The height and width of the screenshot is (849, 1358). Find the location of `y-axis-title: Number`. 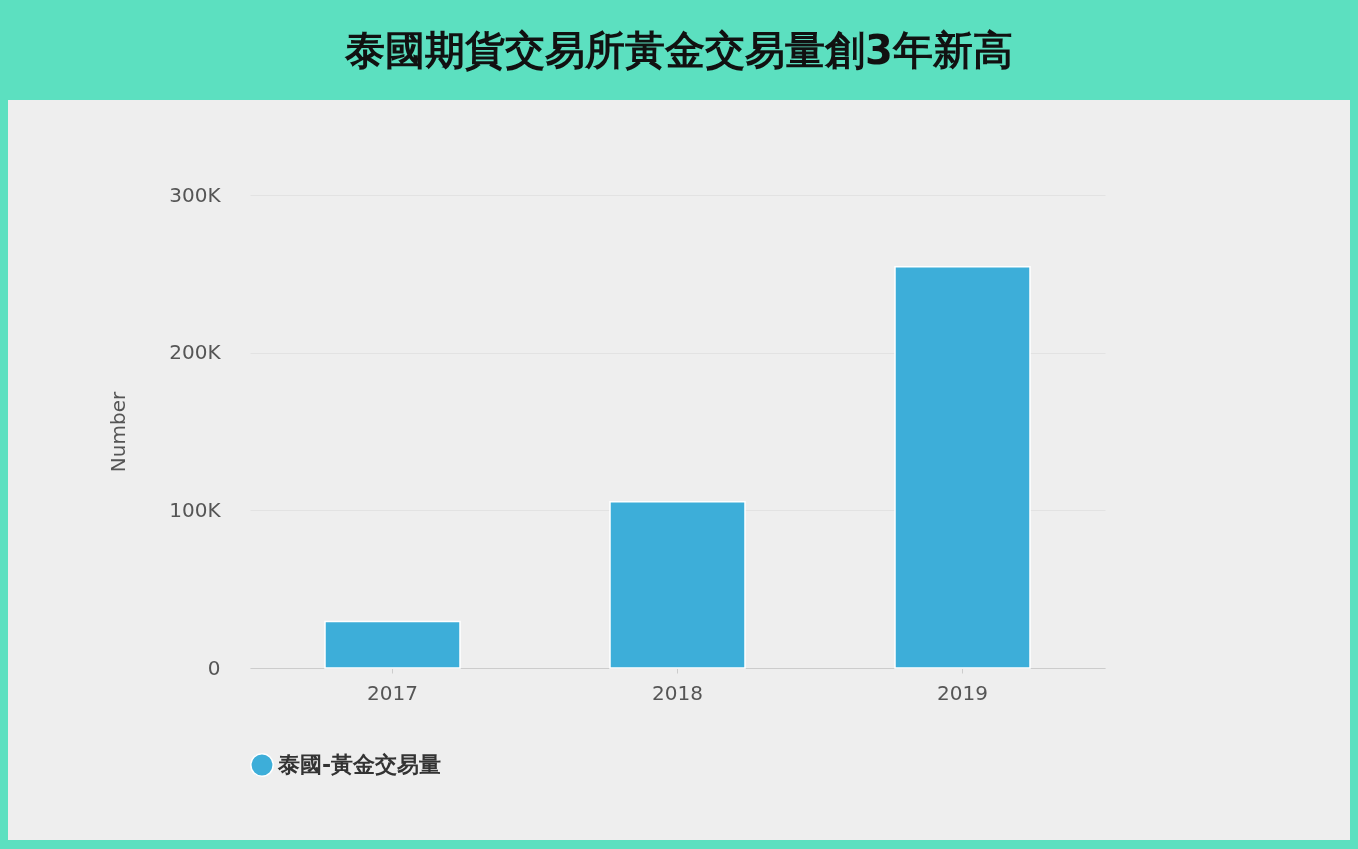

y-axis-title: Number is located at coordinates (118, 432).